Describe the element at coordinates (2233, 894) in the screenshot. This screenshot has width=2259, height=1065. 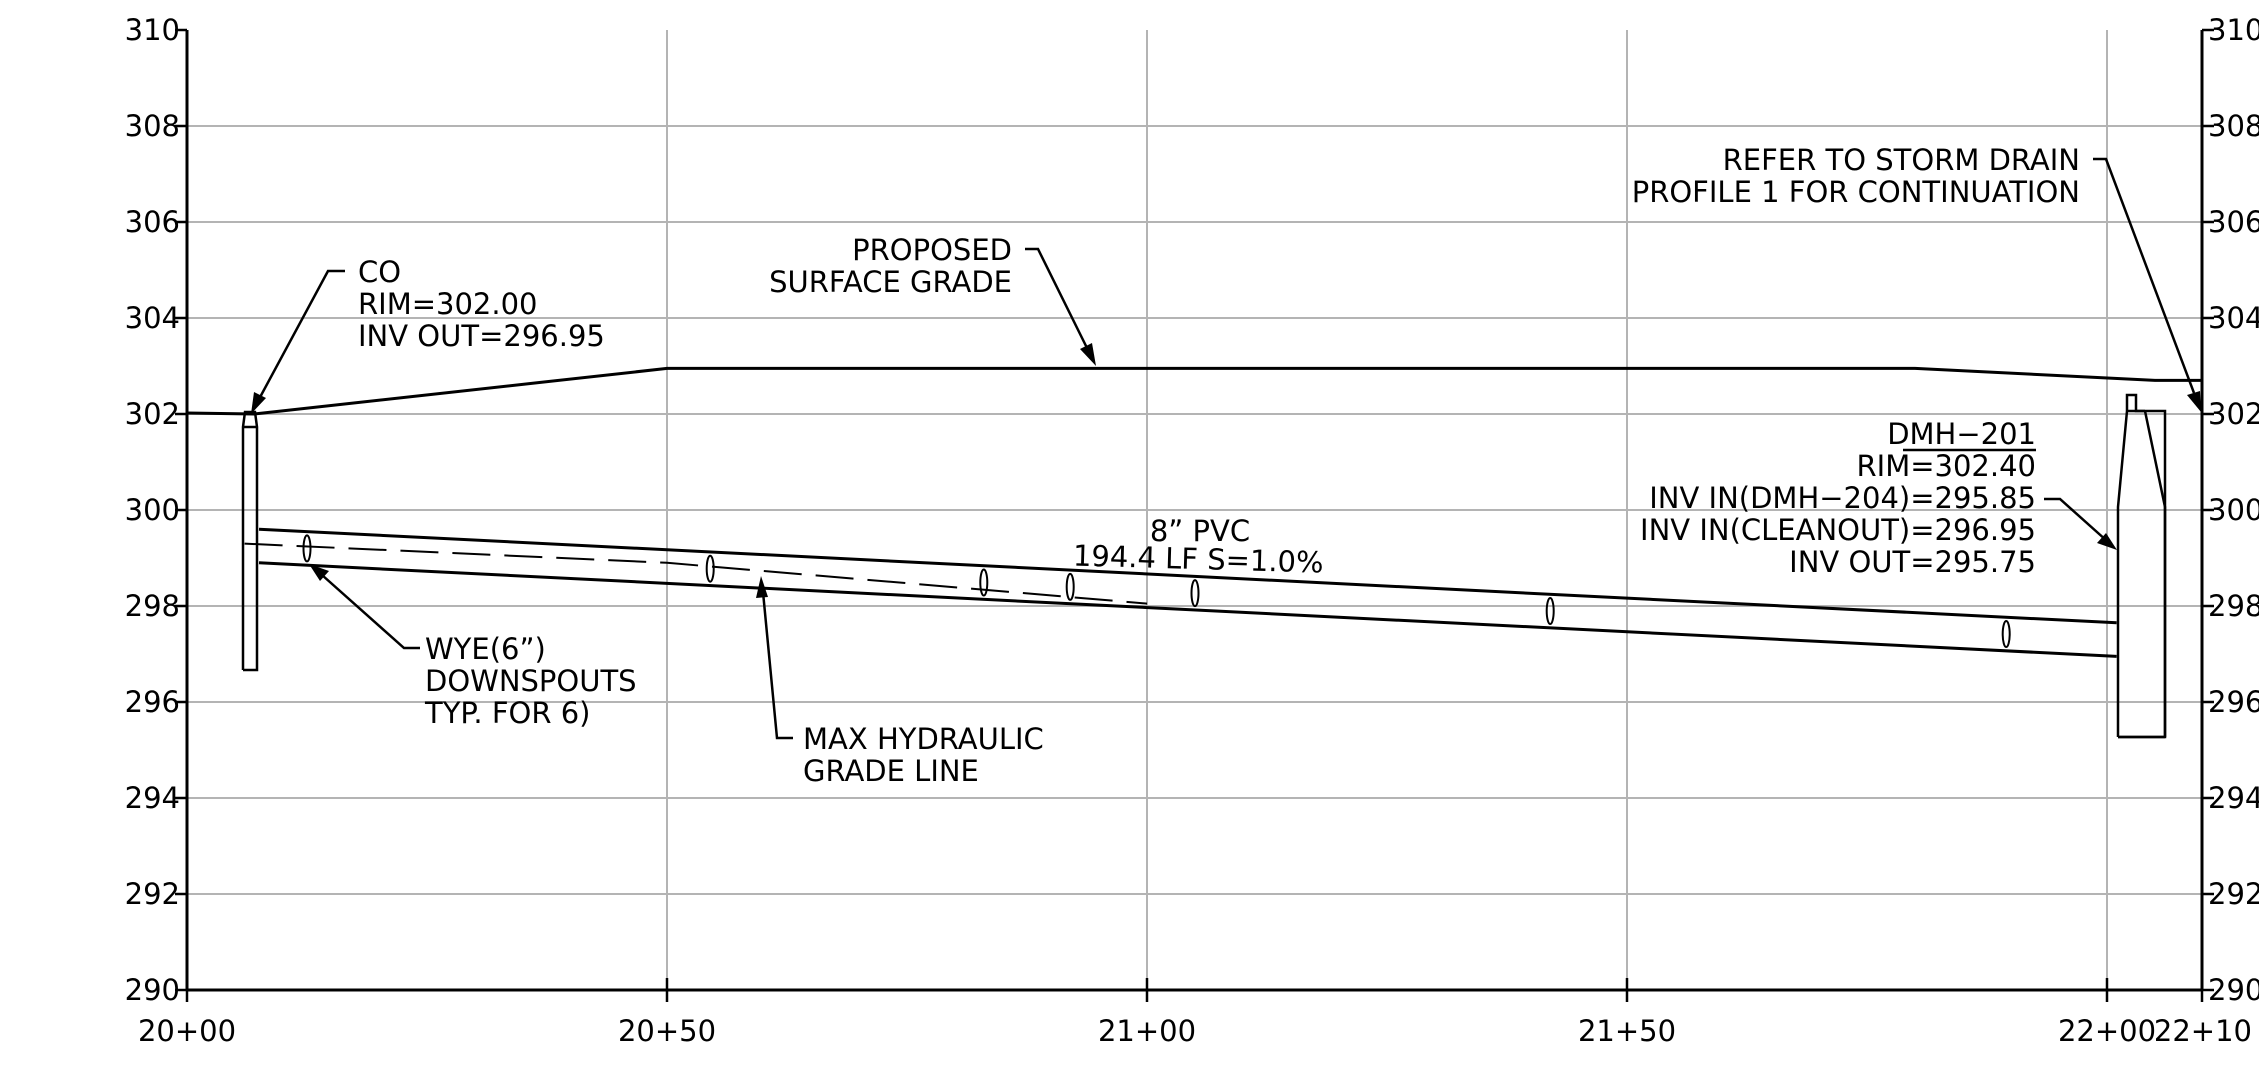
I see `y-tick-label-right: 292` at that location.